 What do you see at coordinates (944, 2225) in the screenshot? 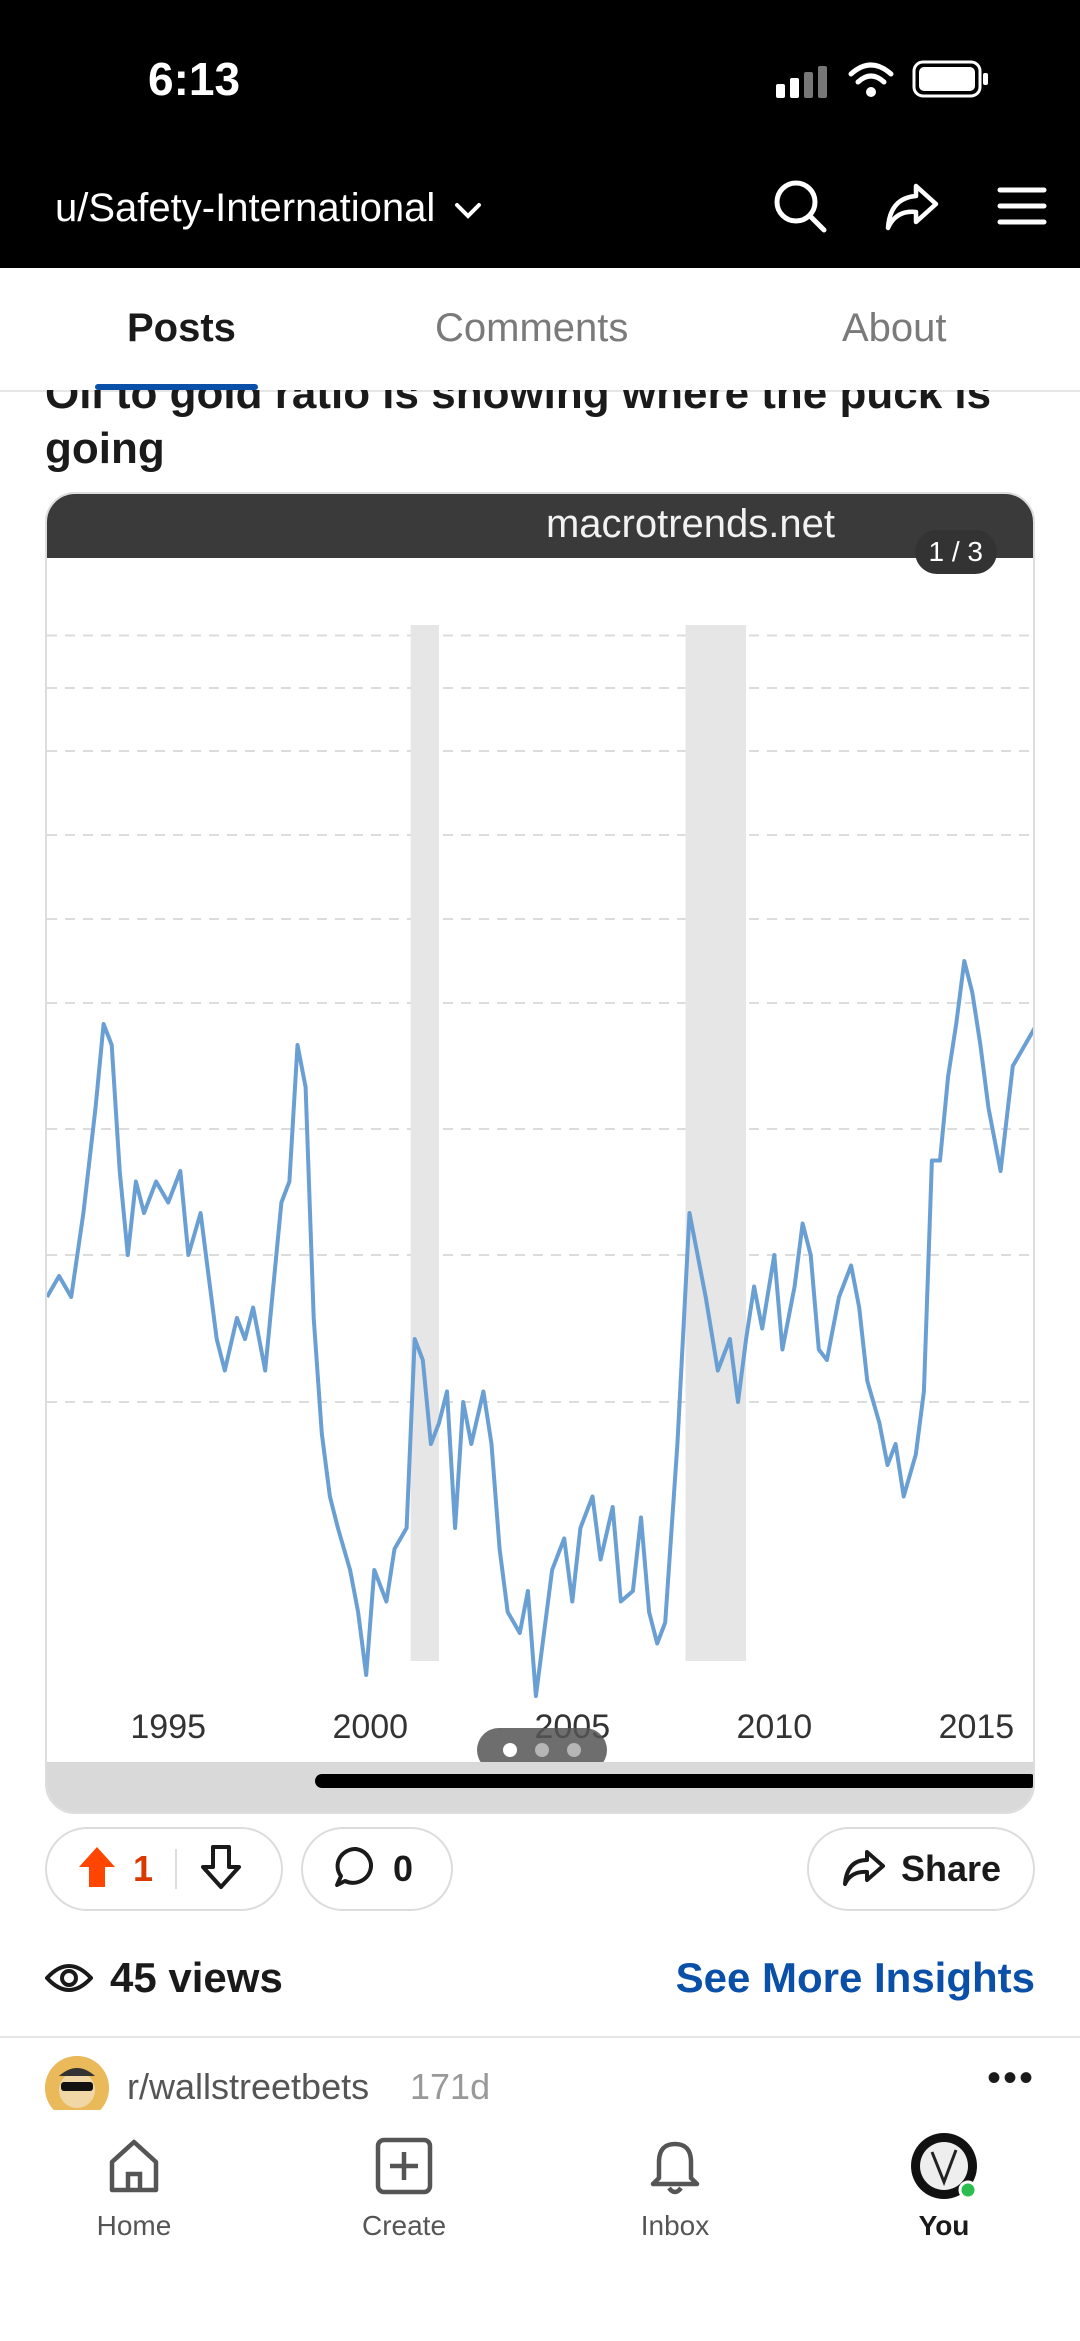
I see `nav-you-label: You` at bounding box center [944, 2225].